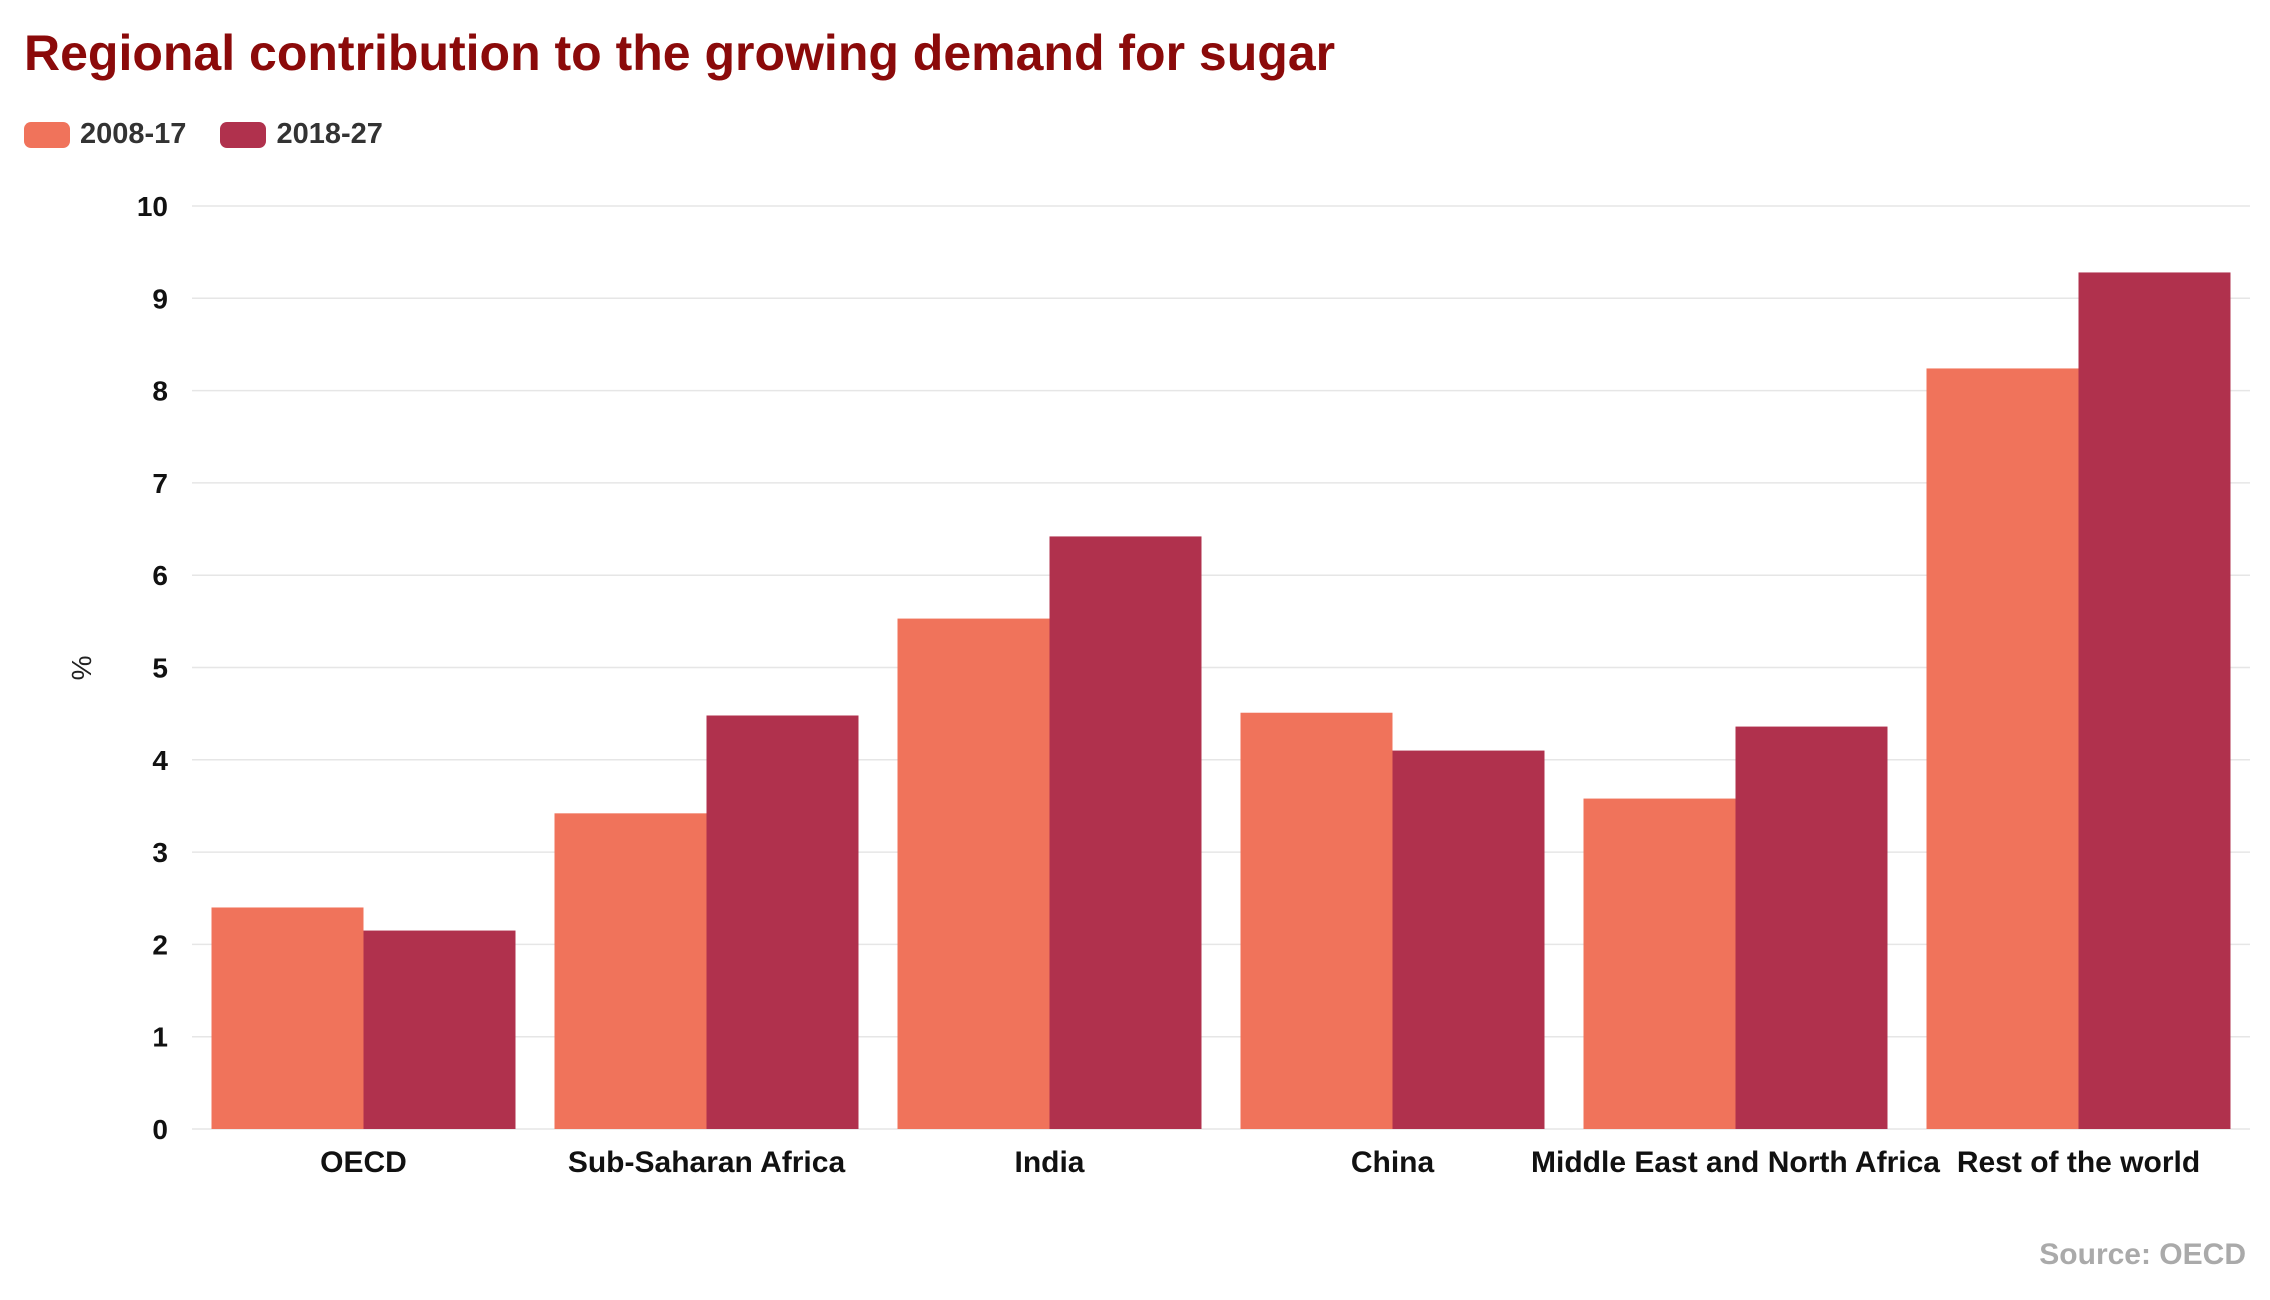 Image resolution: width=2270 pixels, height=1300 pixels. Describe the element at coordinates (160, 1037) in the screenshot. I see `y-tick-label: 1` at that location.